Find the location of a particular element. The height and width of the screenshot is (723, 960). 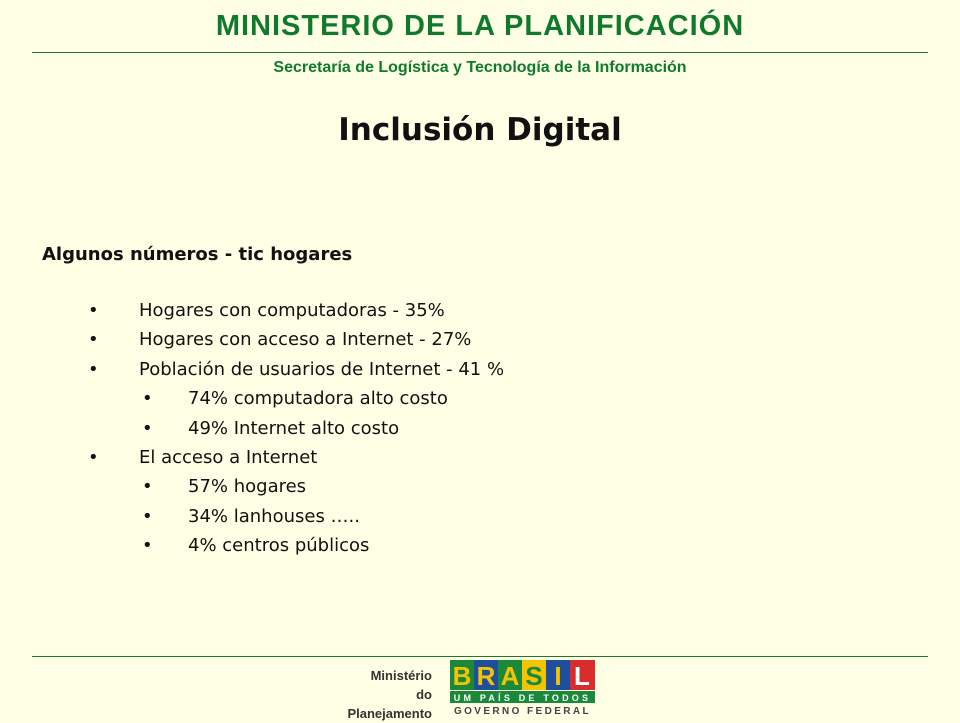

footer-divider is located at coordinates (480, 656).